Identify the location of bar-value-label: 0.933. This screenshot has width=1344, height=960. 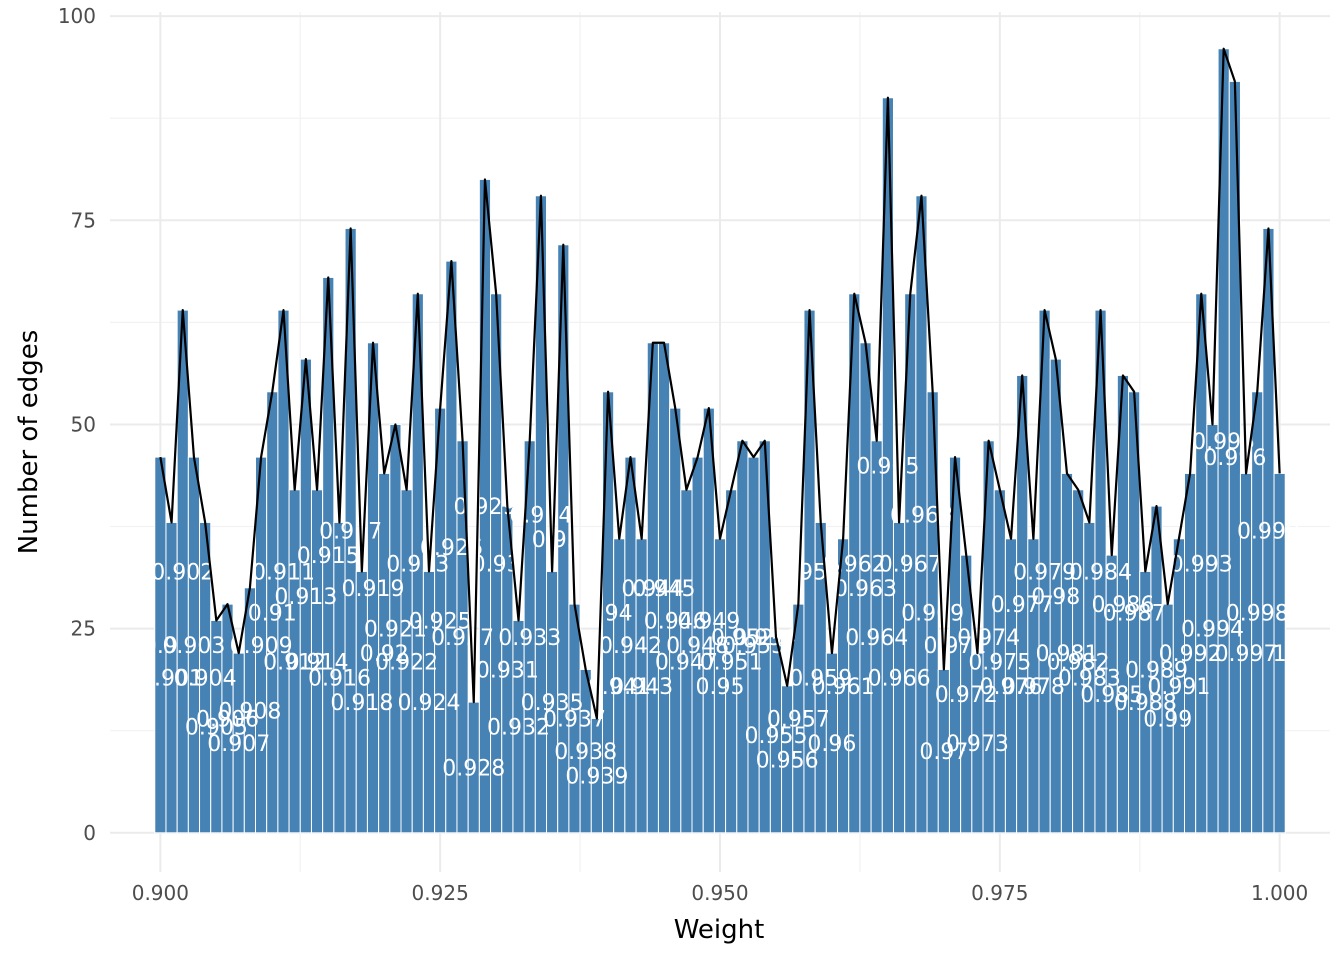
(529, 638).